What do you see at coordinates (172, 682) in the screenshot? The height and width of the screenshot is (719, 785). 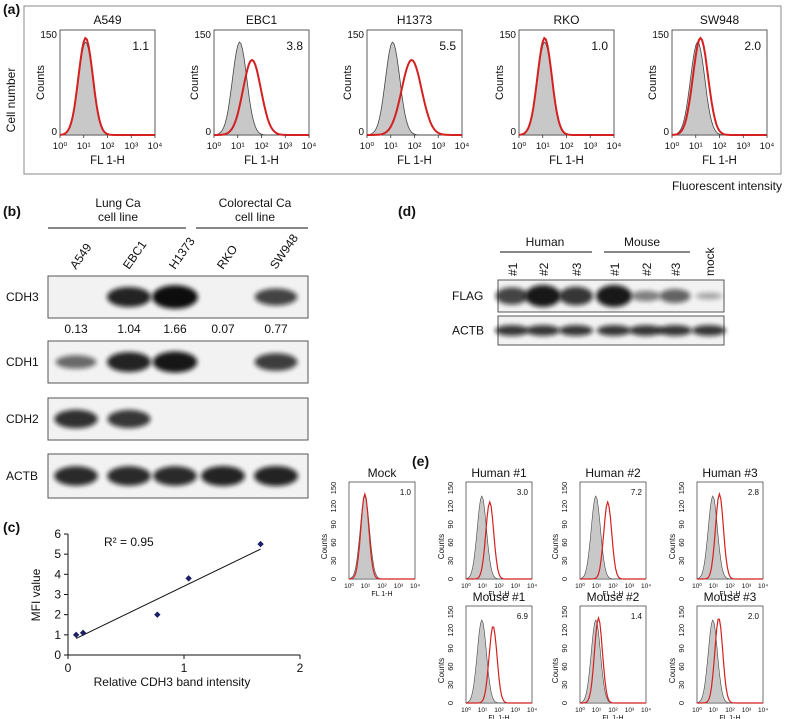 I see `x-axis-title: Relative CDH3 band intensity` at bounding box center [172, 682].